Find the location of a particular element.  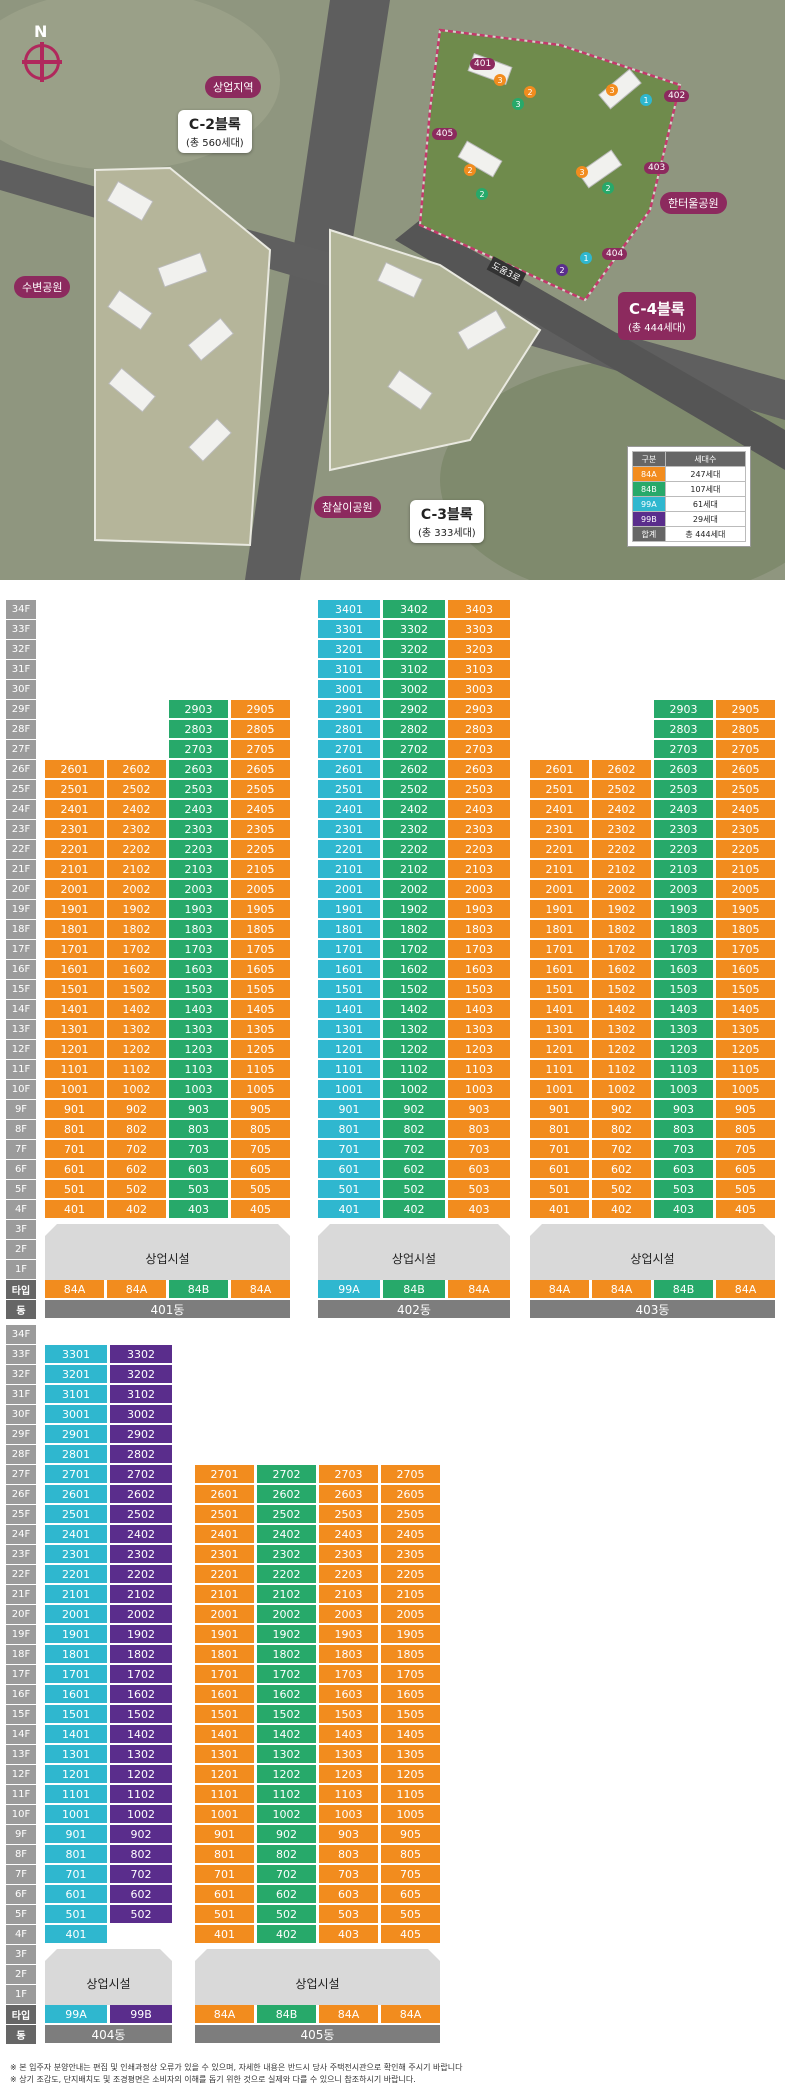

unit-cell: 3301 is located at coordinates (76, 1354).